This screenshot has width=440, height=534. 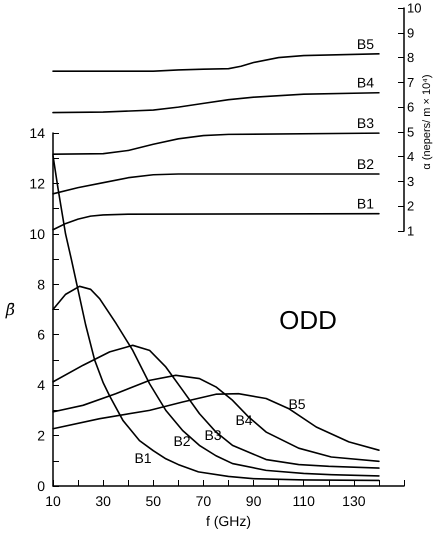 I want to click on y-tick-label: 12, so click(x=37, y=183).